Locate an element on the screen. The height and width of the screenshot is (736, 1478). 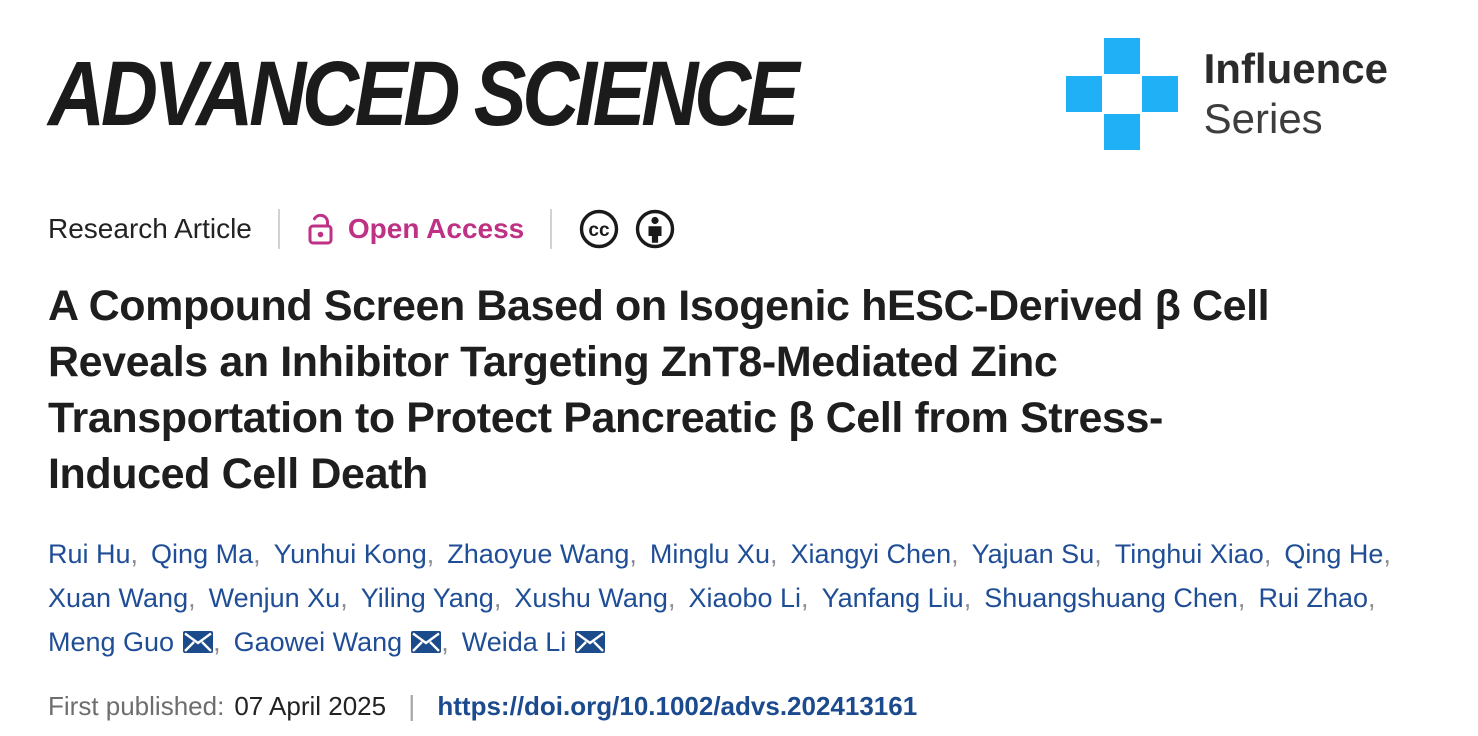
author: Zhaoyue Wang, is located at coordinates (542, 554).